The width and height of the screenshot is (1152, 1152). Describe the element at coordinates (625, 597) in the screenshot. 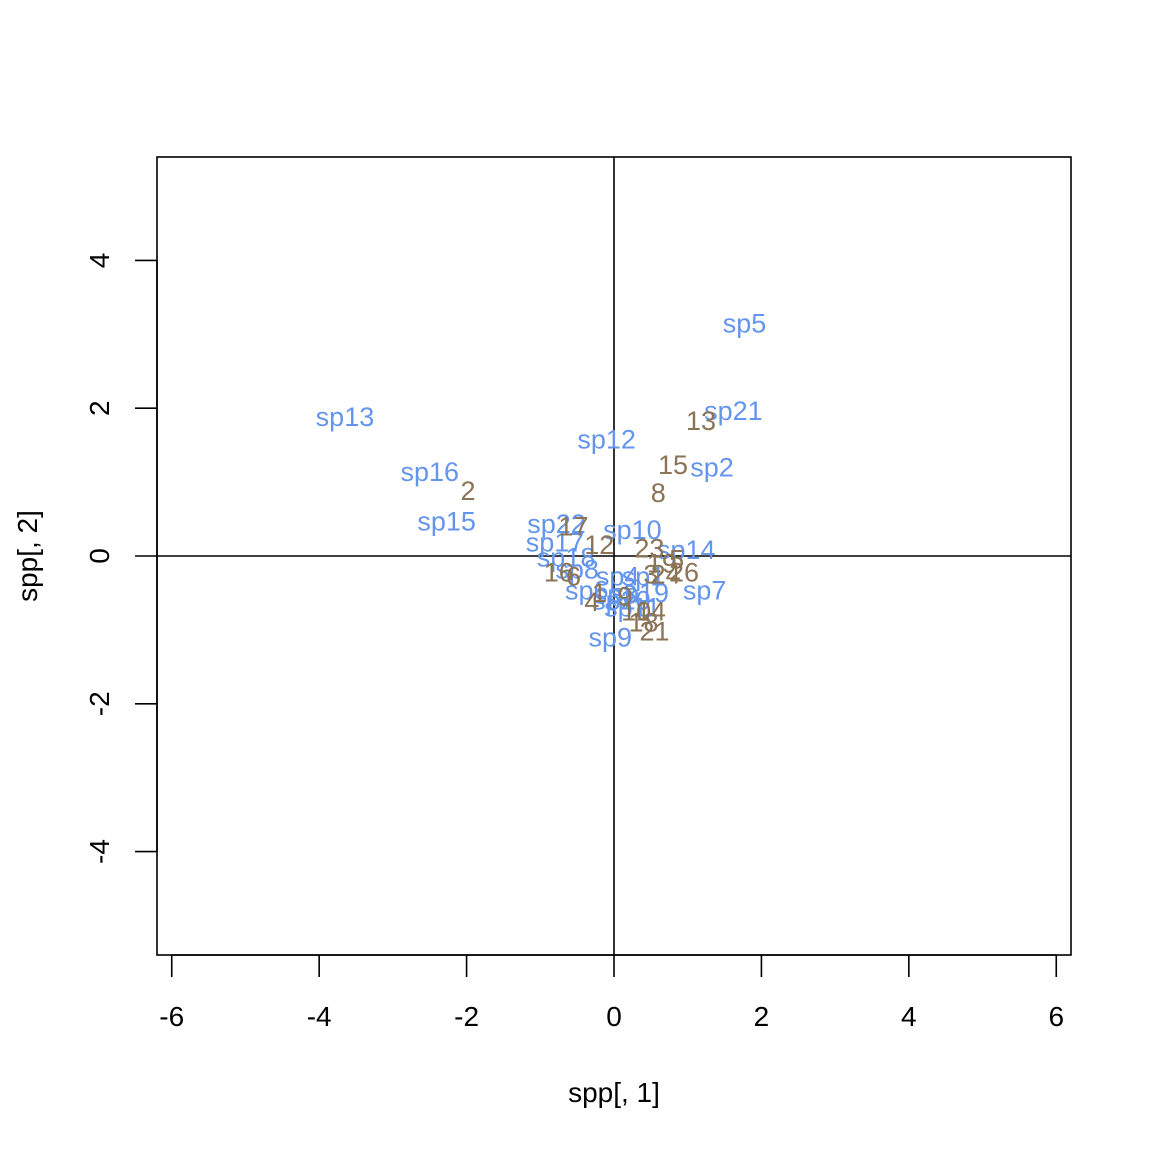

I see `site-label-9: 9` at that location.